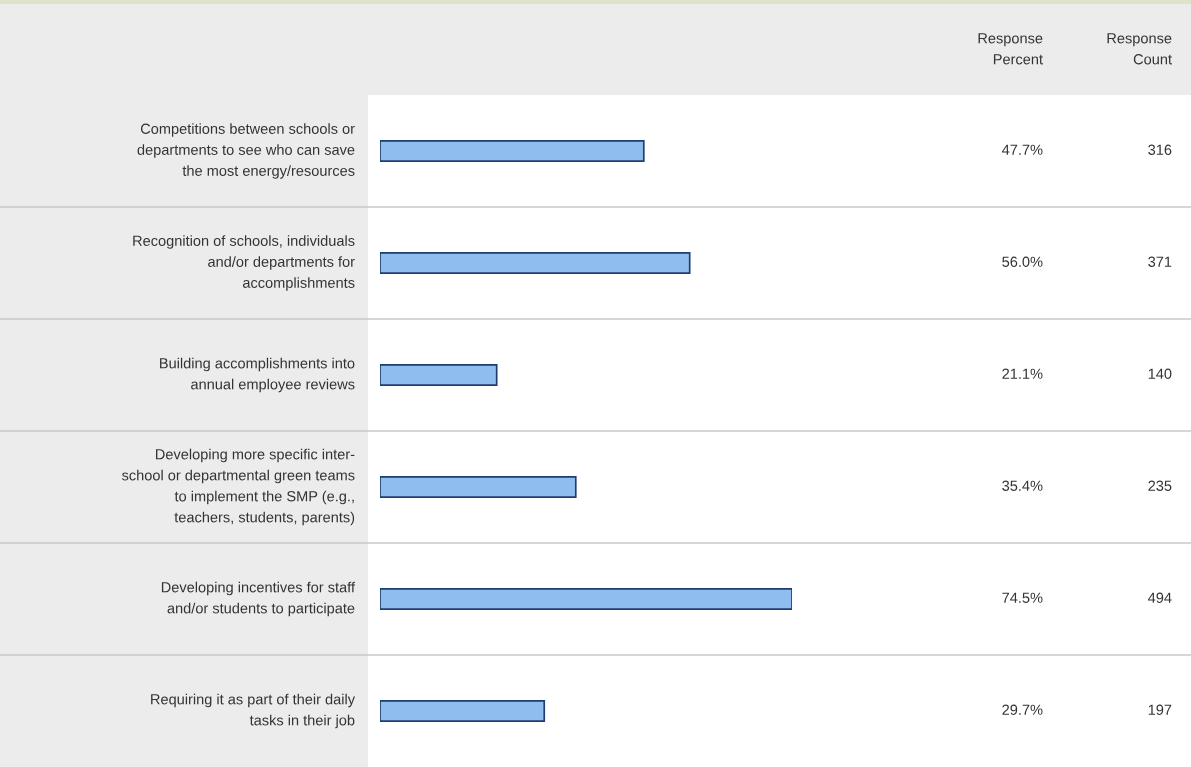  I want to click on data-label: 47.7%, so click(1022, 149).